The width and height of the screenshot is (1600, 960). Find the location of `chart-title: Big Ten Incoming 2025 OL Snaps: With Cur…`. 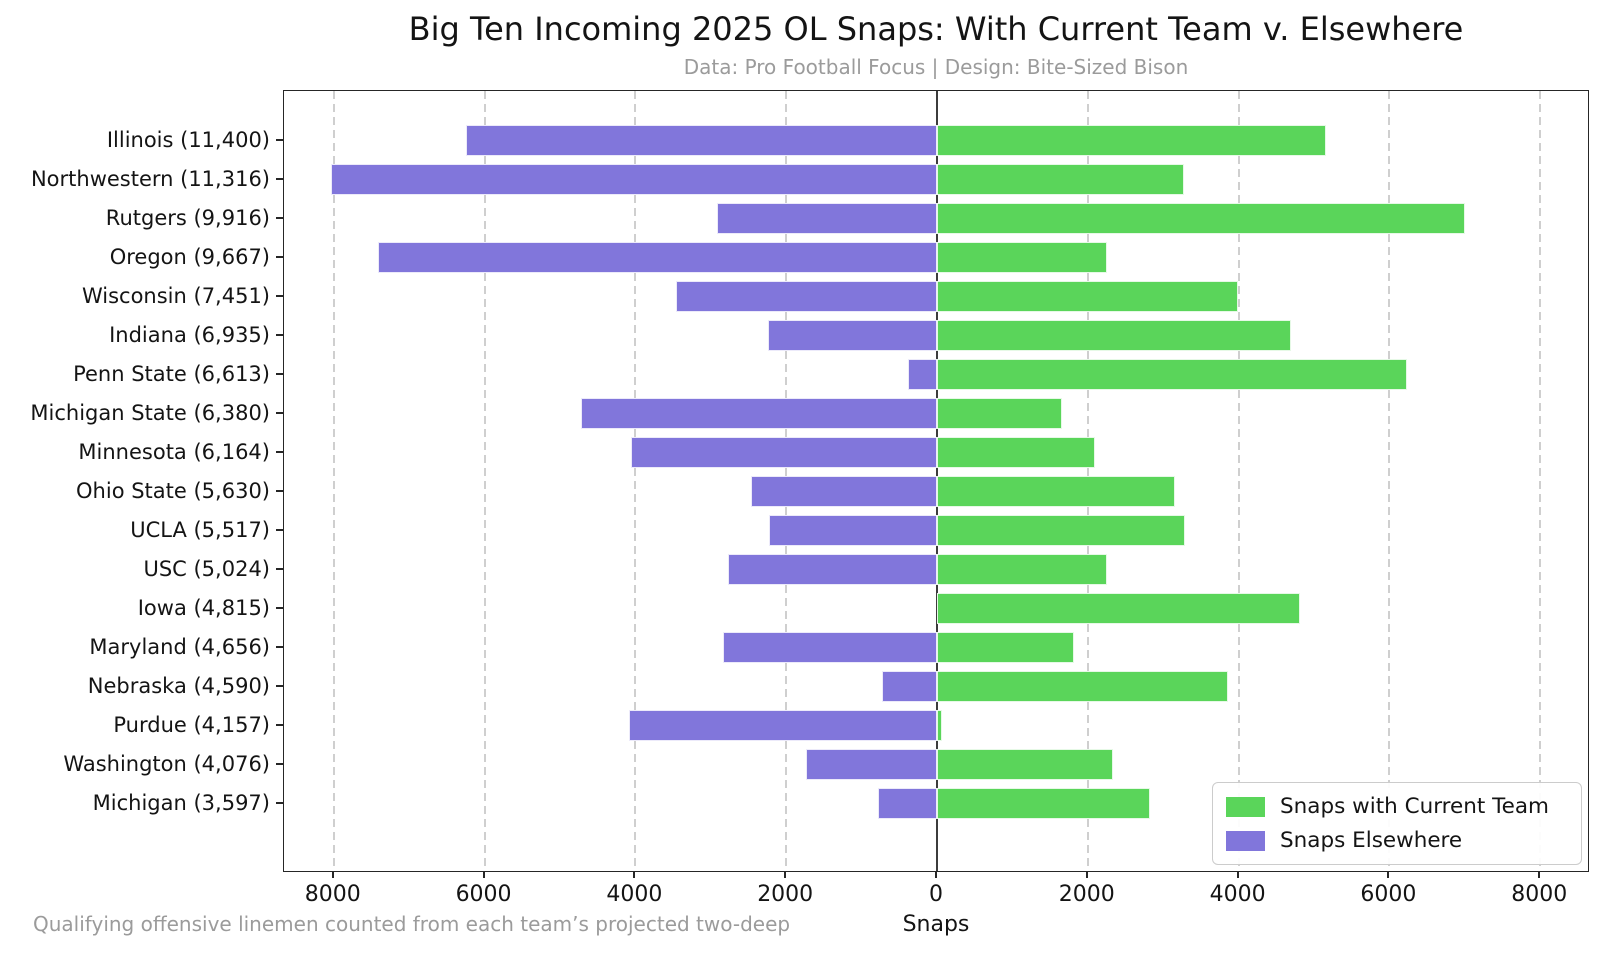

chart-title: Big Ten Incoming 2025 OL Snaps: With Cur… is located at coordinates (936, 29).